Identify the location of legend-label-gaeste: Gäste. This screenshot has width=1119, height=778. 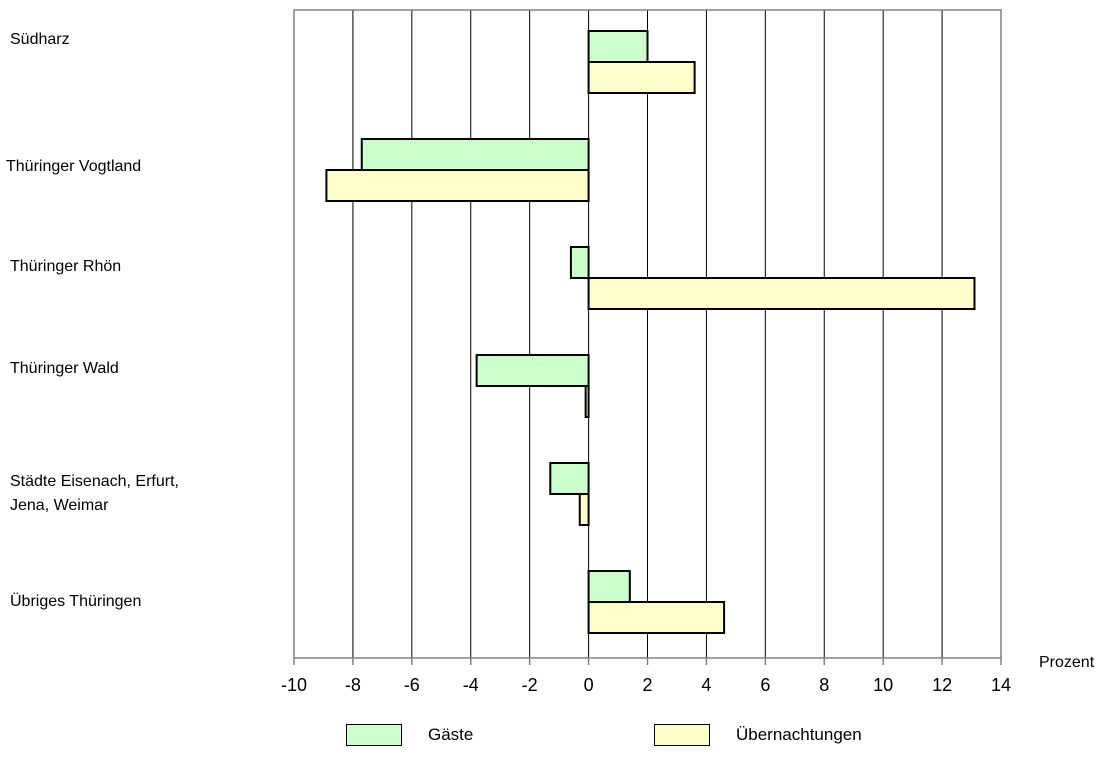
(451, 734).